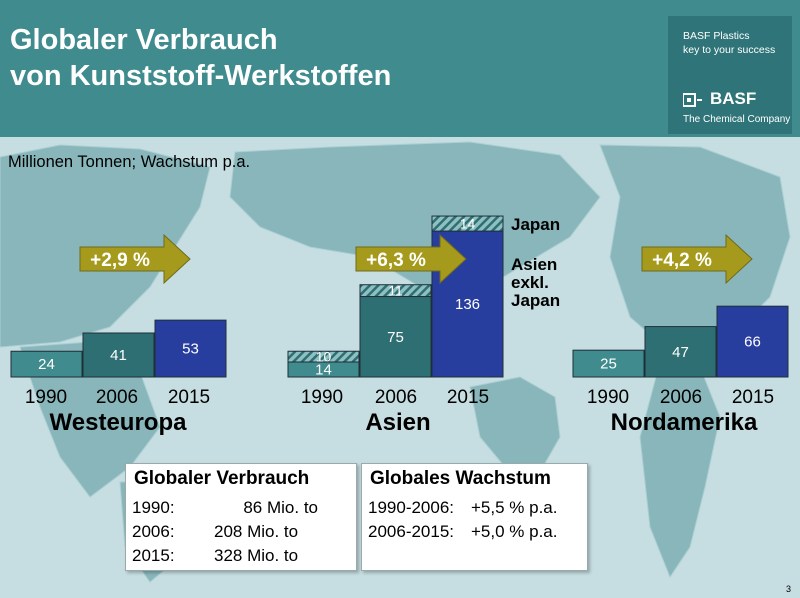 Image resolution: width=800 pixels, height=598 pixels. What do you see at coordinates (530, 282) in the screenshot?
I see `legend-label: exkl.` at bounding box center [530, 282].